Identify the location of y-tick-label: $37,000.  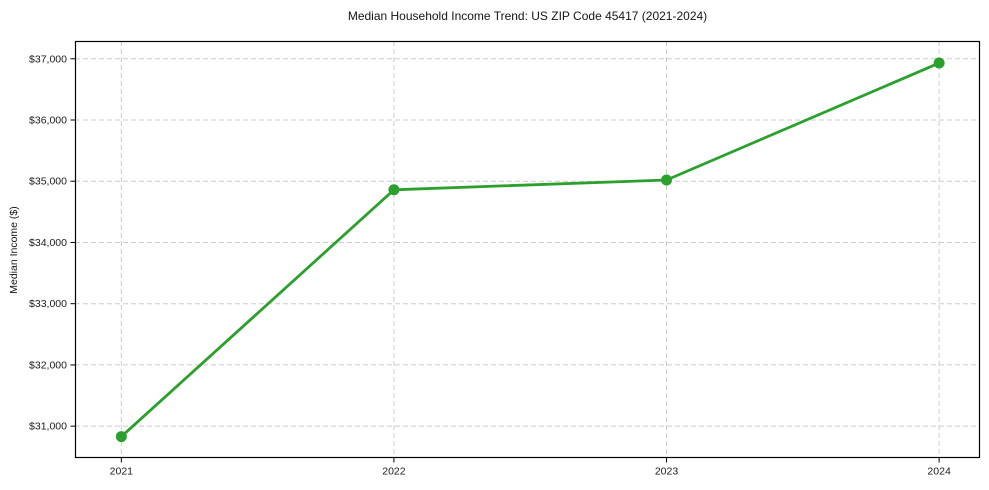
(48, 59).